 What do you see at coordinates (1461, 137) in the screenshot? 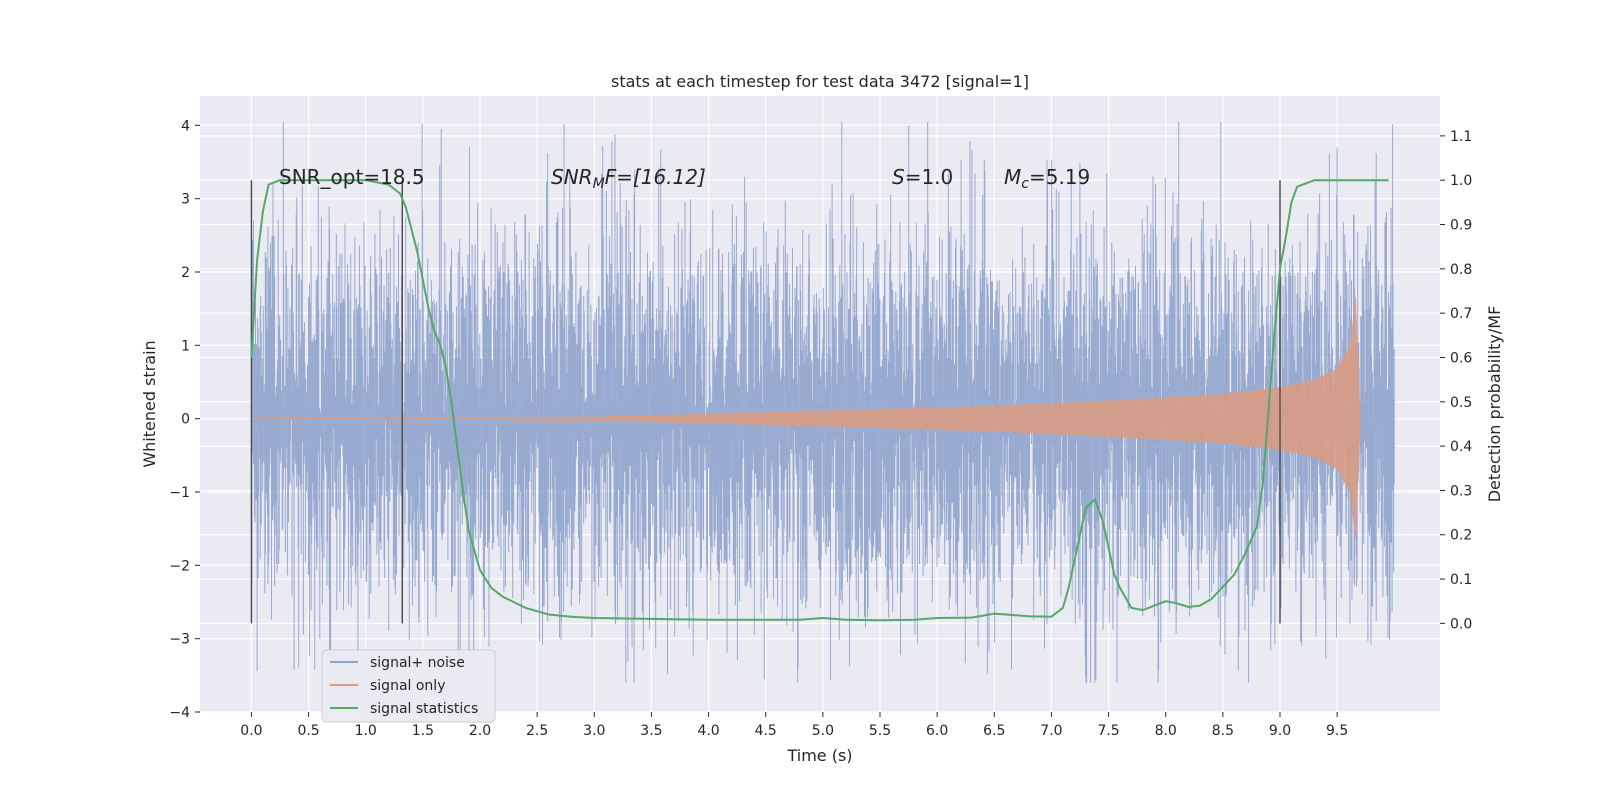
I see `right-y-tick-label: 1.1` at bounding box center [1461, 137].